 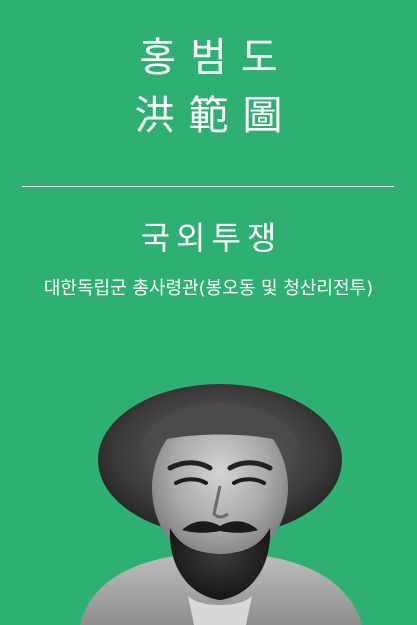 What do you see at coordinates (211, 238) in the screenshot?
I see `category-title: 국외투쟁` at bounding box center [211, 238].